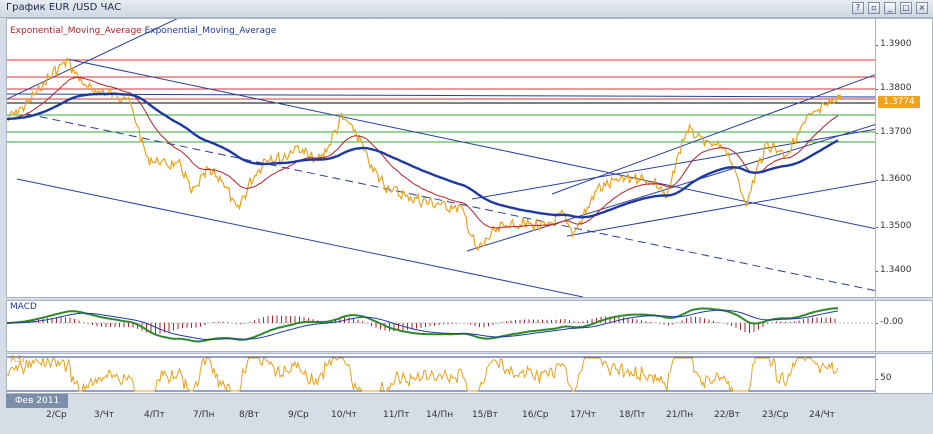 Image resolution: width=933 pixels, height=434 pixels. Describe the element at coordinates (440, 415) in the screenshot. I see `time-label: 14/Пн` at that location.